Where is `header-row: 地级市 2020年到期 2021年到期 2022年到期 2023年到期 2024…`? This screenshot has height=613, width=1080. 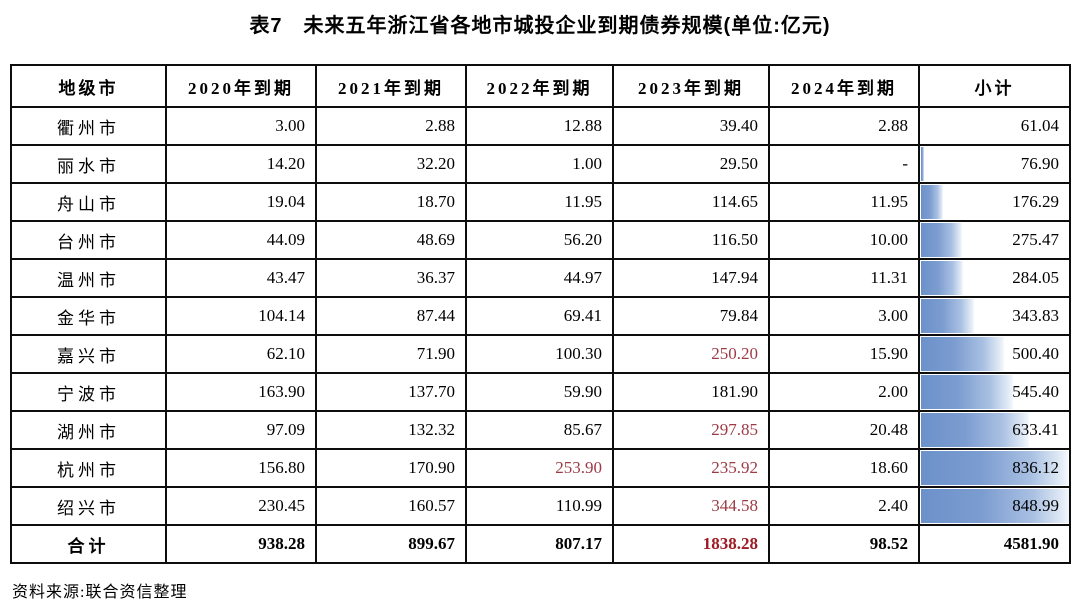 header-row: 地级市 2020年到期 2021年到期 2022年到期 2023年到期 2024… is located at coordinates (540, 86).